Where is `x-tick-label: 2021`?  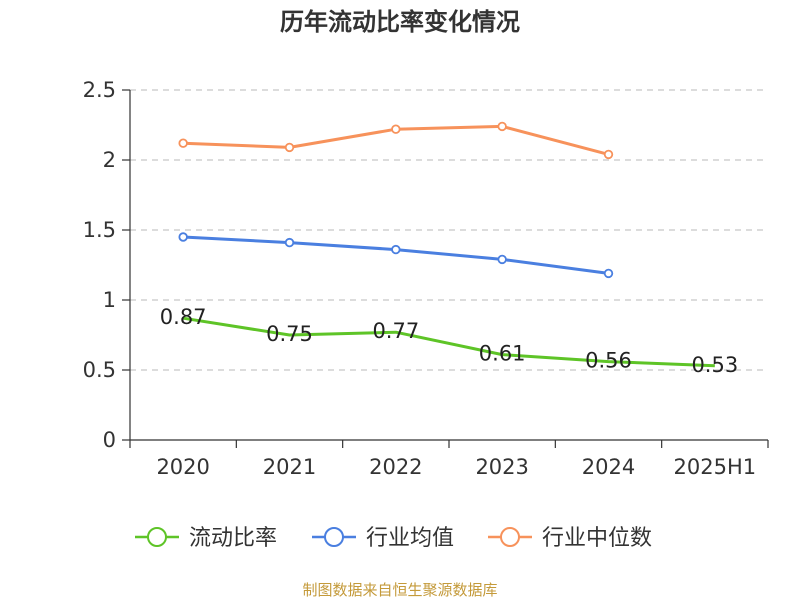
x-tick-label: 2021 is located at coordinates (289, 467).